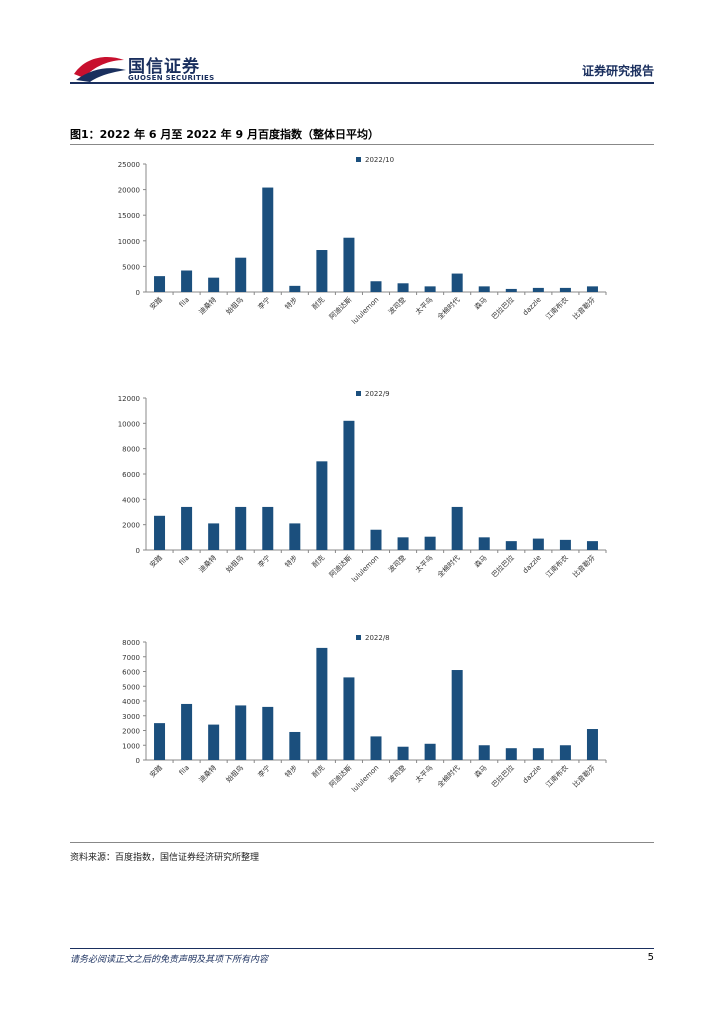 The height and width of the screenshot is (1024, 724). I want to click on figure-bottom-rule, so click(362, 842).